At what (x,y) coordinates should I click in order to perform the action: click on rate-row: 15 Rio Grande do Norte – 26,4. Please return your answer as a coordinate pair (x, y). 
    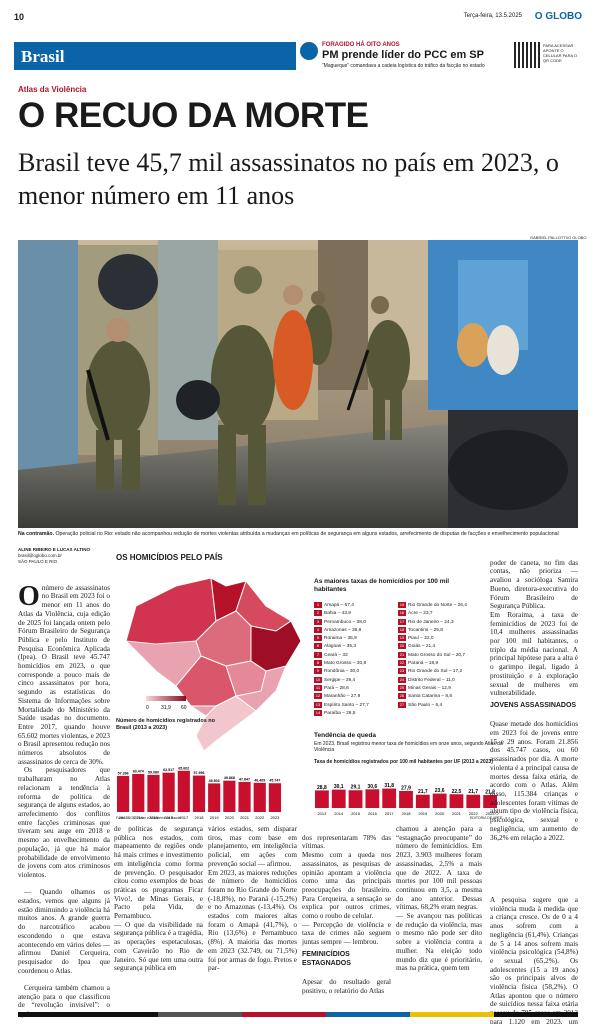
    Looking at the image, I should click on (440, 606).